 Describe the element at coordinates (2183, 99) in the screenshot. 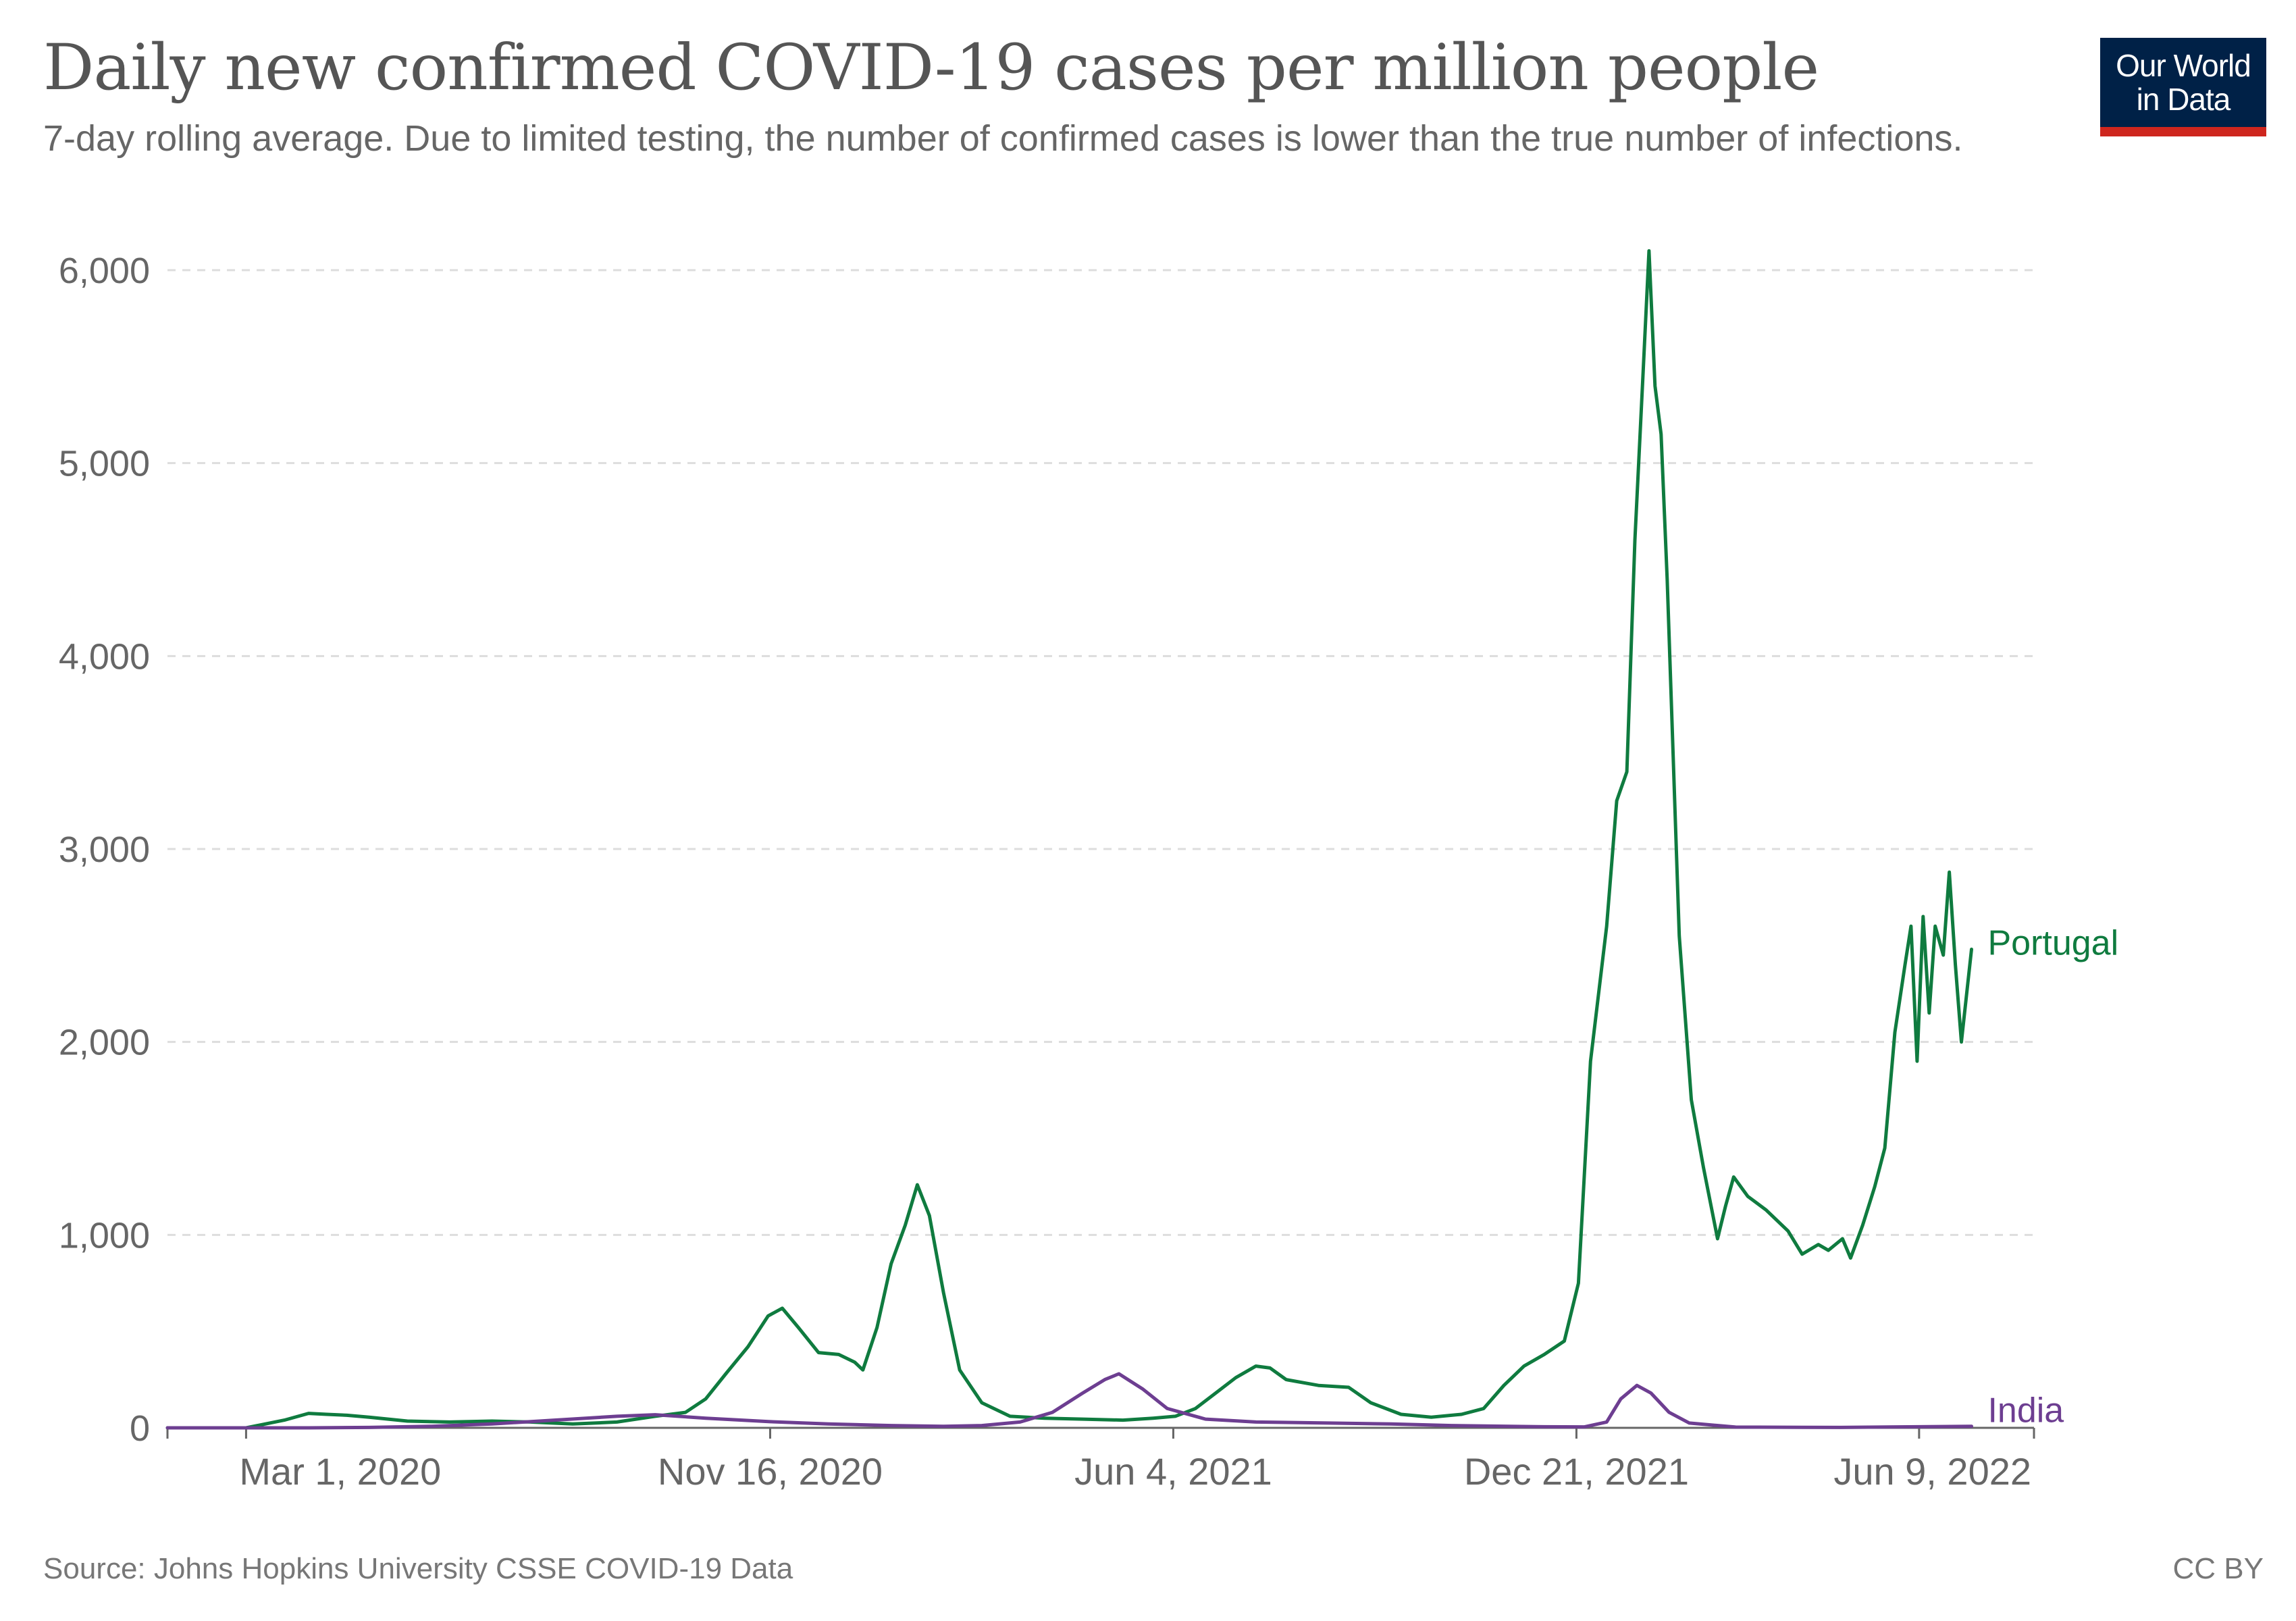

I see `logo-line-2: in Data` at that location.